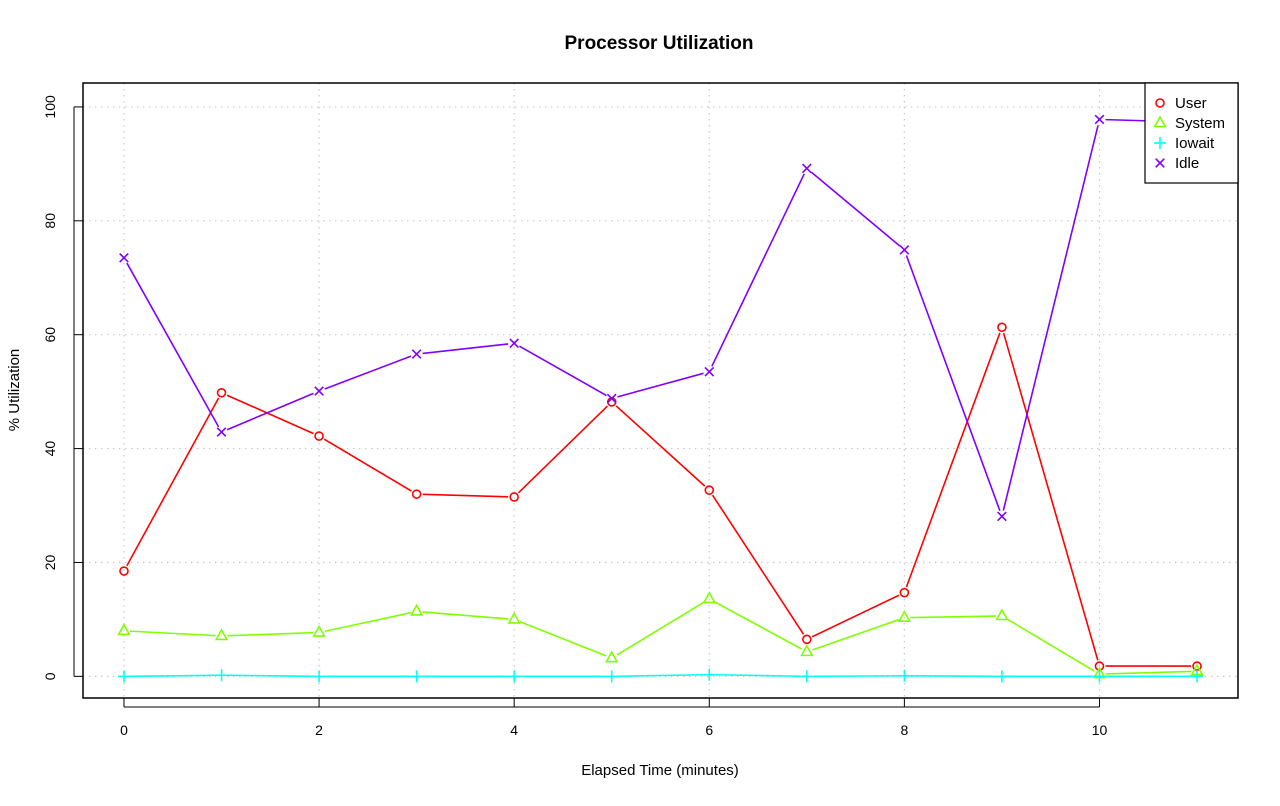 The image size is (1280, 806). What do you see at coordinates (514, 730) in the screenshot?
I see `x-tick-label: 4` at bounding box center [514, 730].